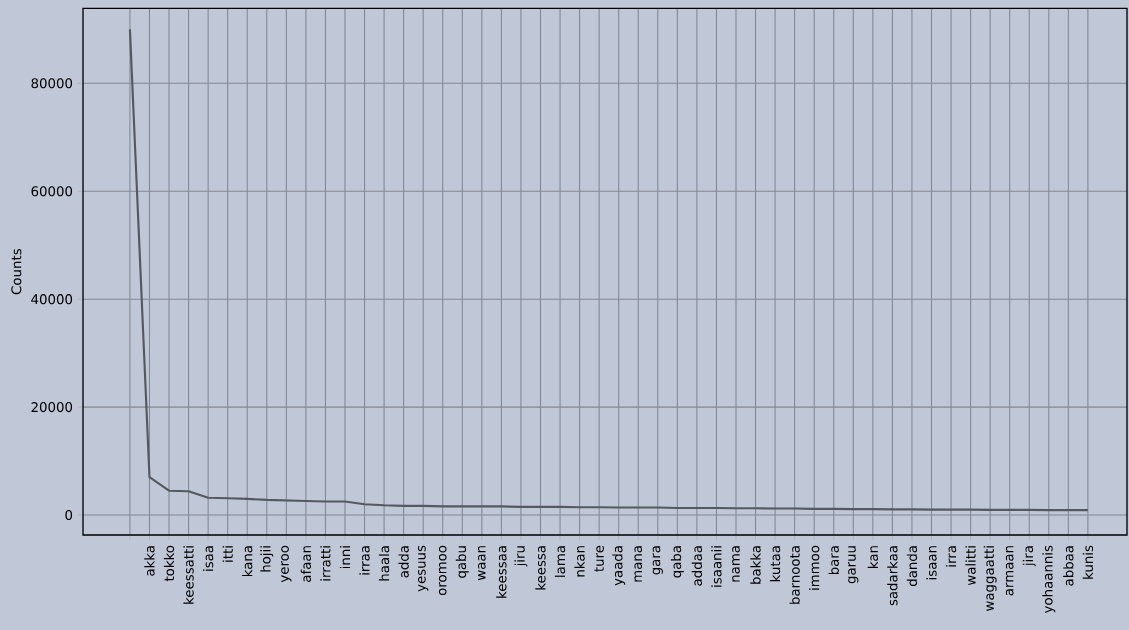 Image resolution: width=1129 pixels, height=630 pixels. Describe the element at coordinates (736, 564) in the screenshot. I see `x-tick-label: nama` at that location.